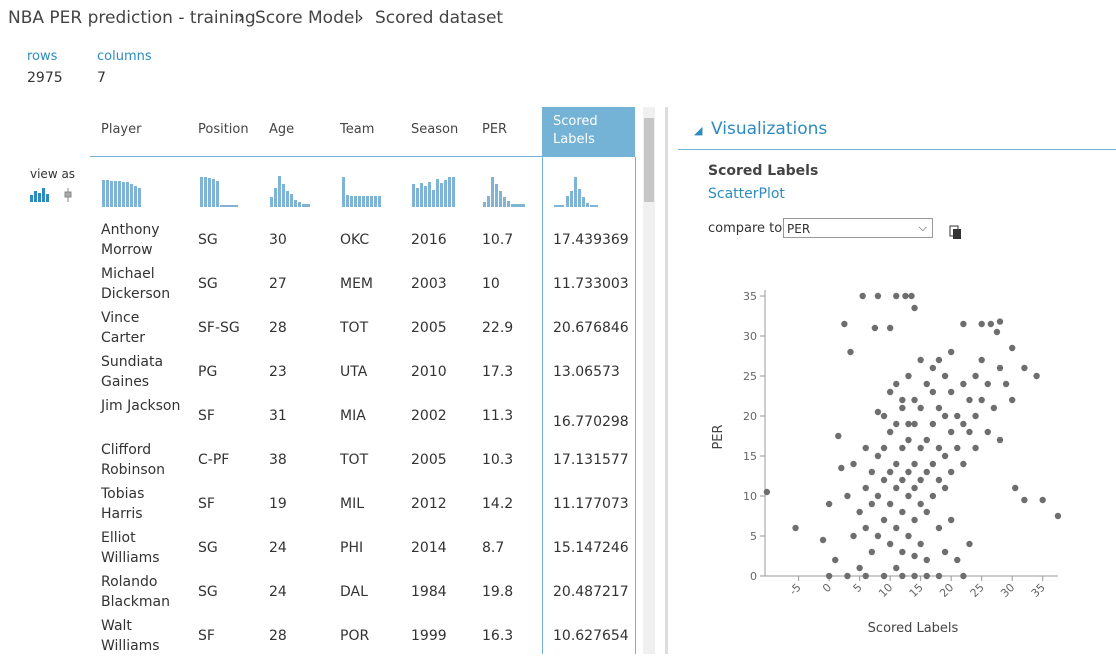 The width and height of the screenshot is (1116, 656). Describe the element at coordinates (354, 460) in the screenshot. I see `cell: TOT` at that location.